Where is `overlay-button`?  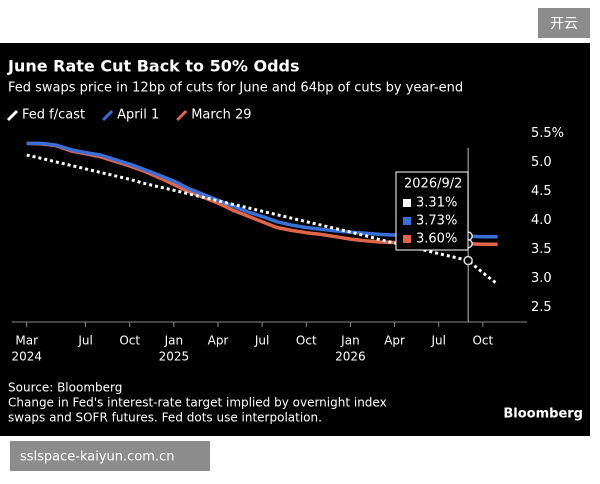 overlay-button is located at coordinates (564, 23).